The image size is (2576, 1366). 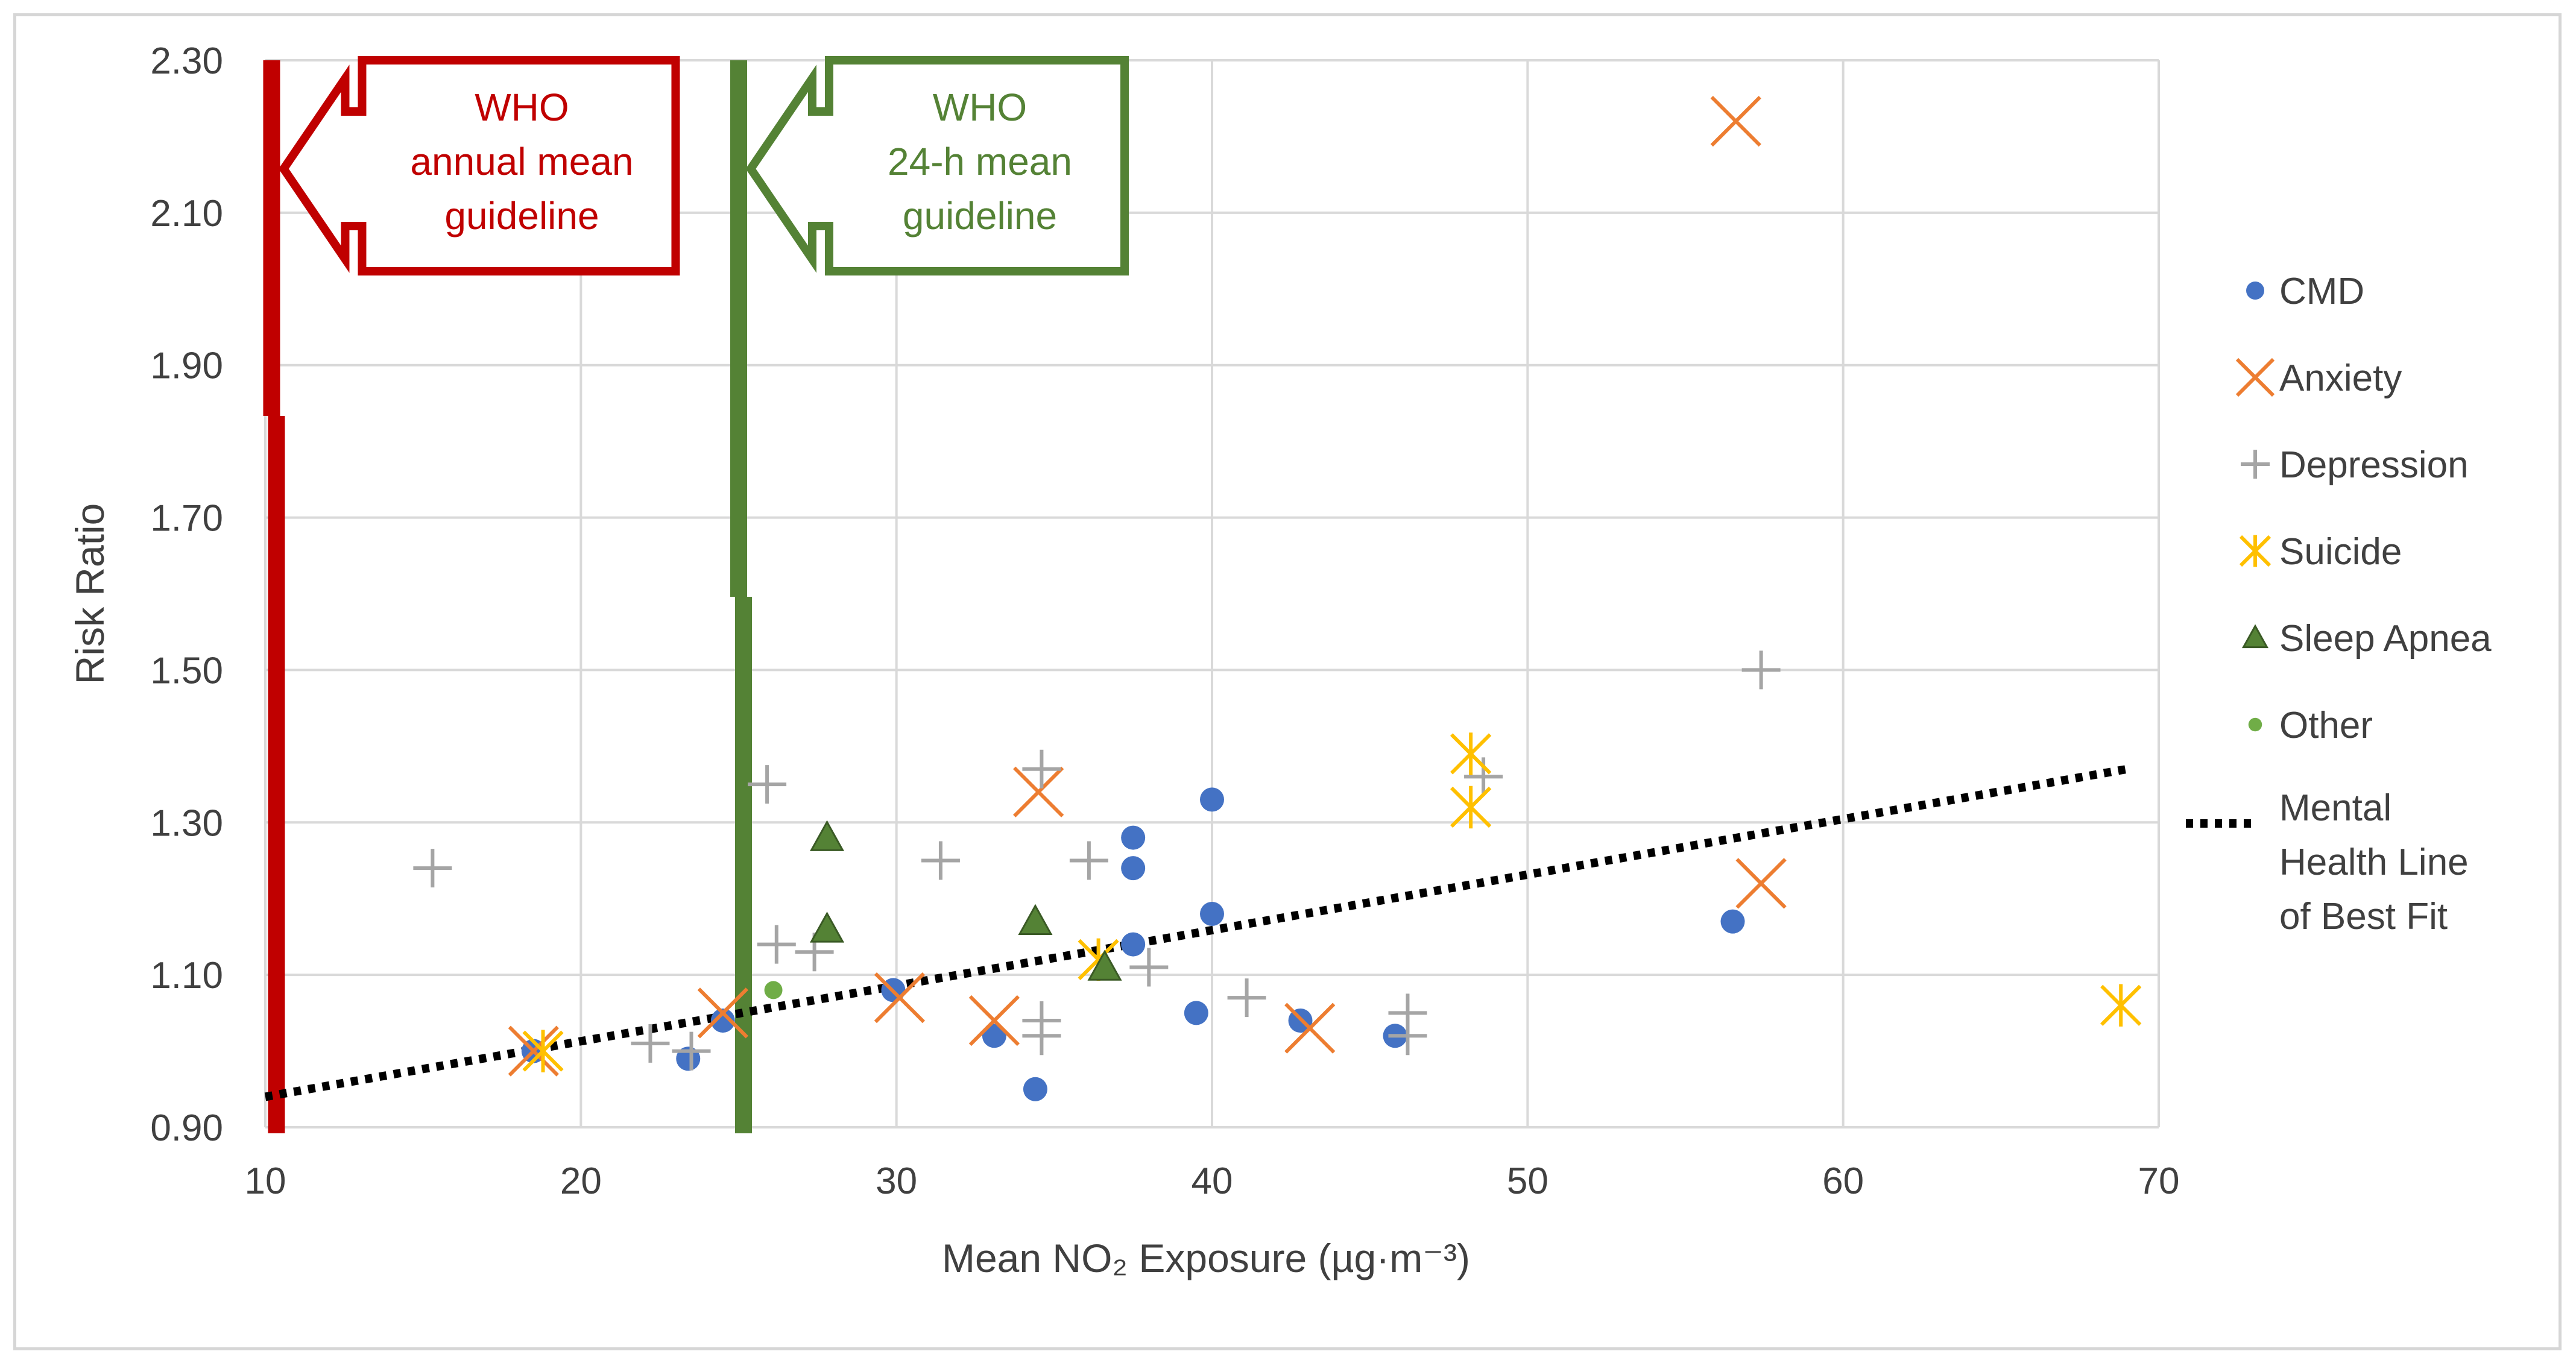 What do you see at coordinates (186, 214) in the screenshot?
I see `y-tick-label: 2.10` at bounding box center [186, 214].